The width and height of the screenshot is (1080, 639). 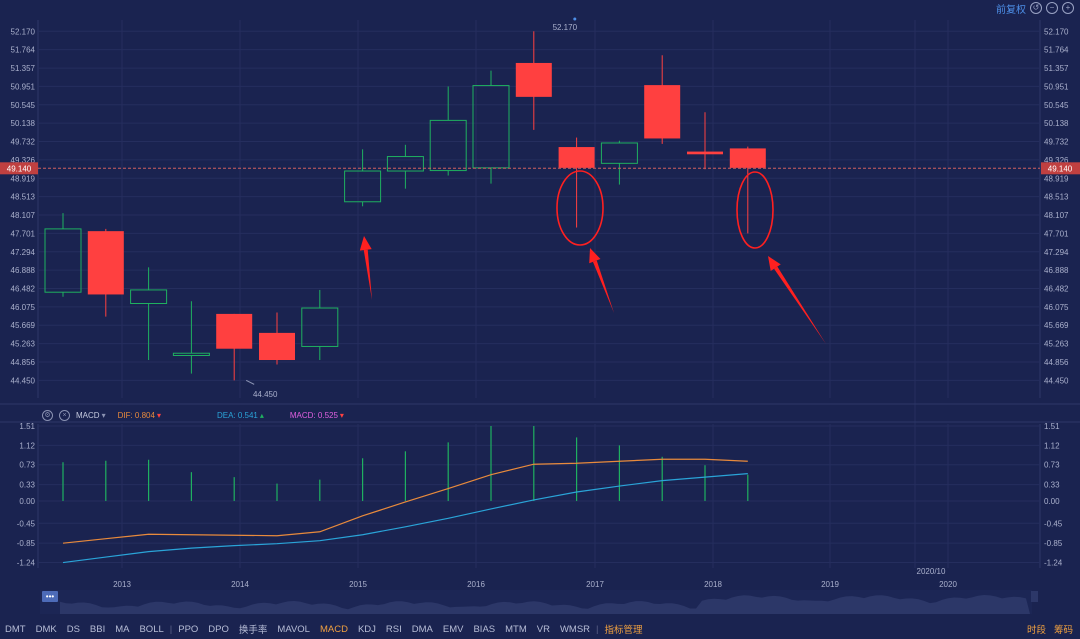 What do you see at coordinates (1056, 31) in the screenshot?
I see `y-tick-label: 52.170` at bounding box center [1056, 31].